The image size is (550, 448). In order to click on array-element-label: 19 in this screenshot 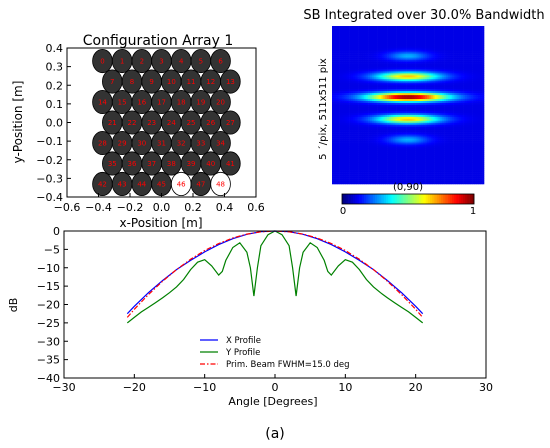, I will do `click(200, 103)`.